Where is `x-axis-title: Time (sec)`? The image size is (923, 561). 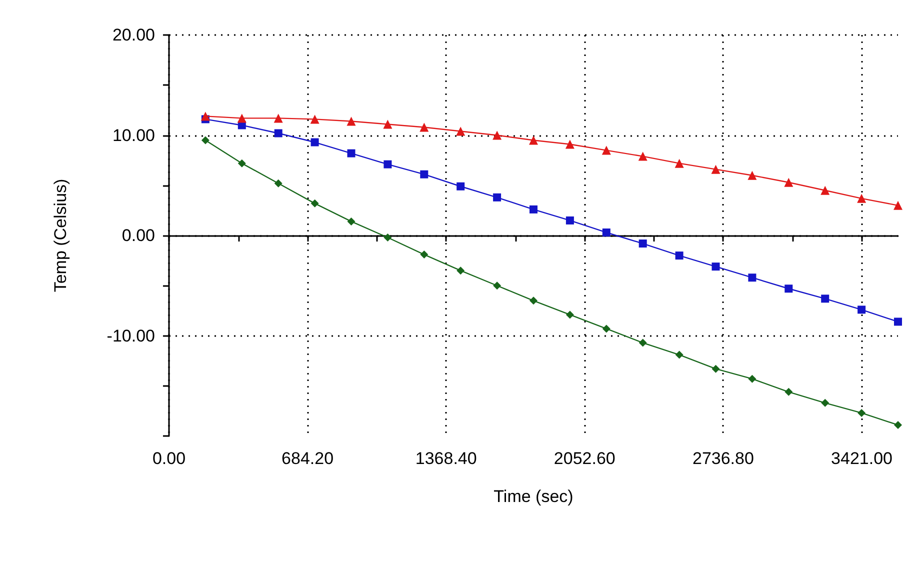
x-axis-title: Time (sec) is located at coordinates (534, 496).